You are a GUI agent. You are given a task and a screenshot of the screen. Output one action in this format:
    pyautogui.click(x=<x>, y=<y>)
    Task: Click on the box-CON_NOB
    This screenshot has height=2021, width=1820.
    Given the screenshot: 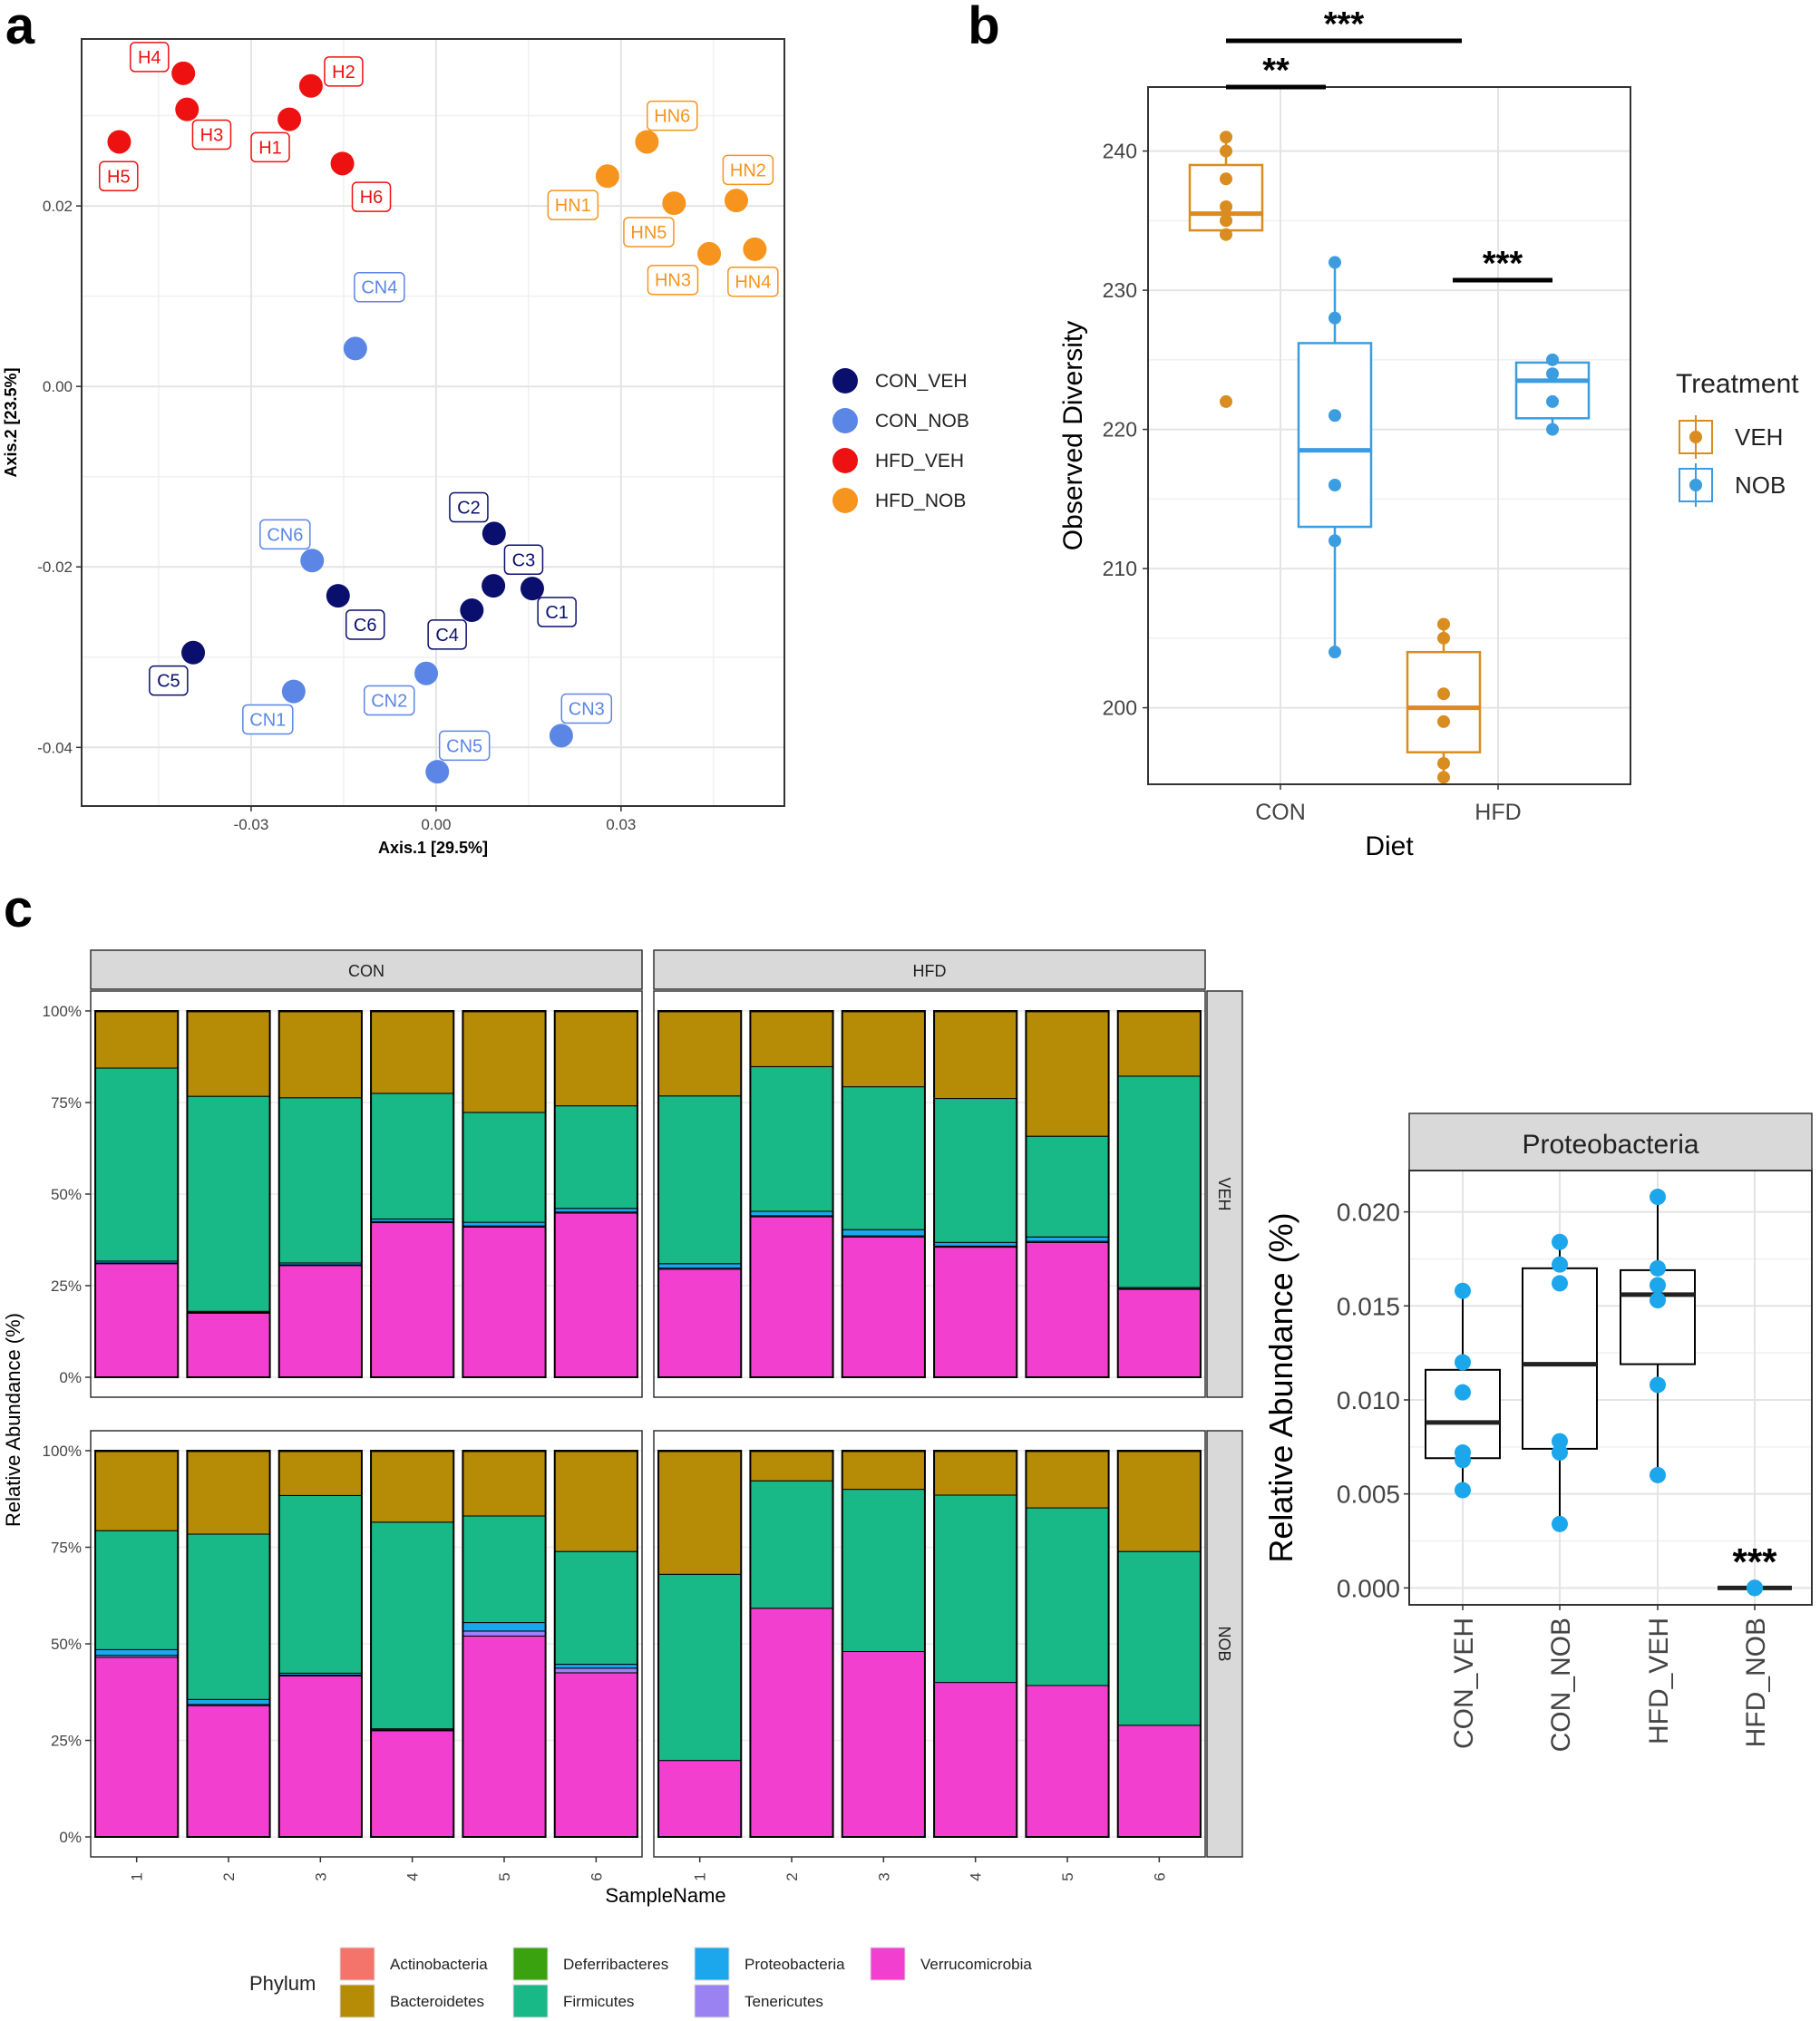 What is the action you would take?
    pyautogui.click(x=1560, y=1358)
    